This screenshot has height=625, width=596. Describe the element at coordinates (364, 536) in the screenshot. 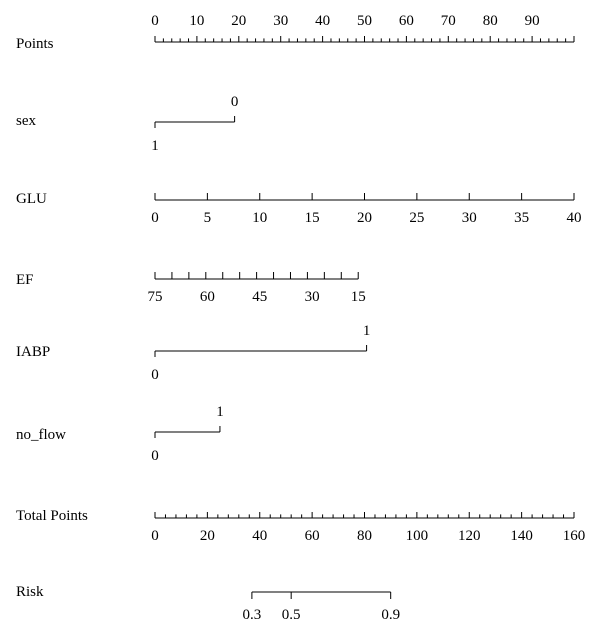

I see `tick-label-total: 80` at that location.